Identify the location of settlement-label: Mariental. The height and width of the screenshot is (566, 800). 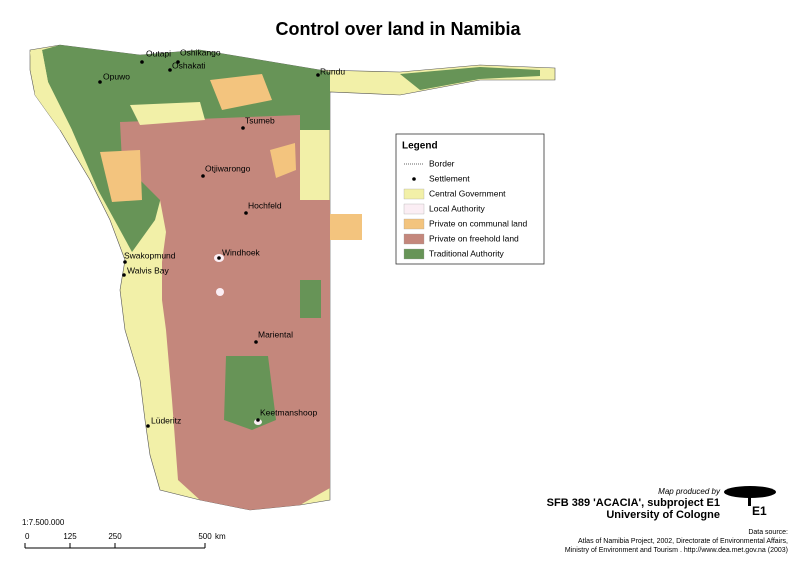
(275, 334).